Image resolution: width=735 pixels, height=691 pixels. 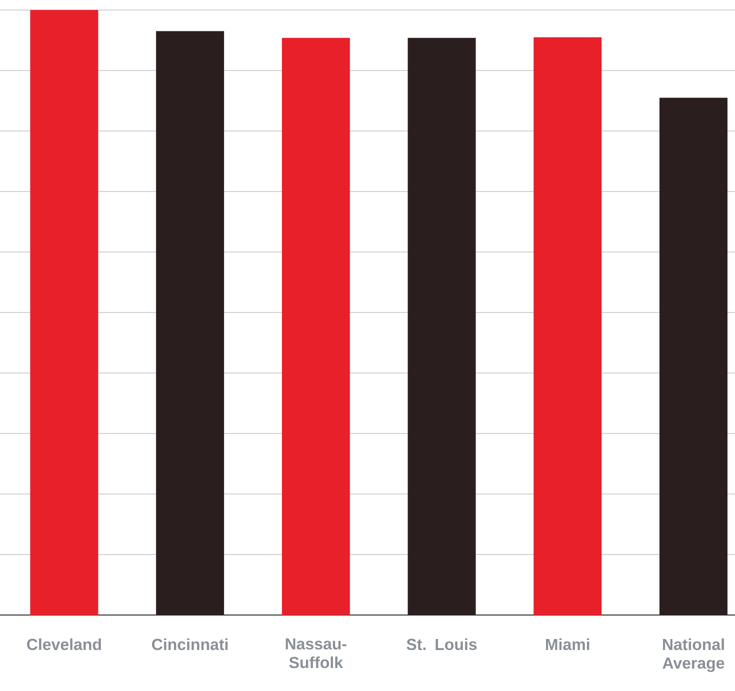 I want to click on x-tick-label: Cleveland, so click(x=64, y=644).